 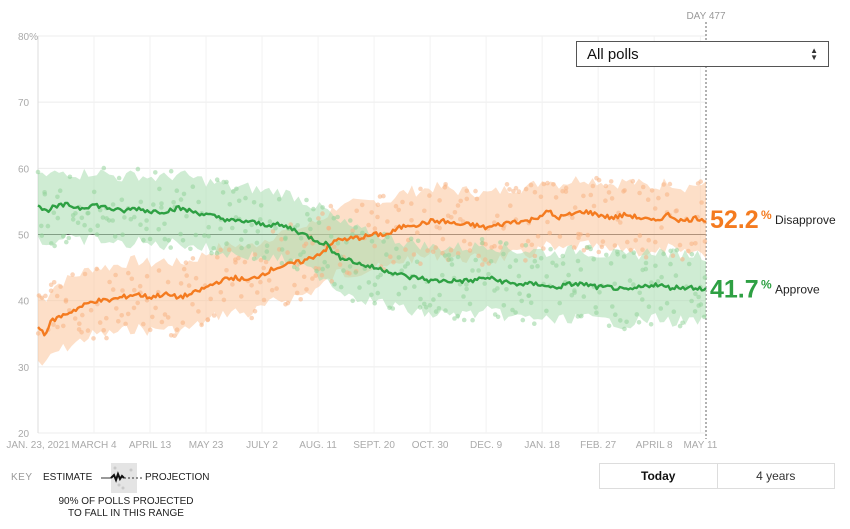 I want to click on poll-filter-select: All polls ▲ ▼, so click(x=702, y=54).